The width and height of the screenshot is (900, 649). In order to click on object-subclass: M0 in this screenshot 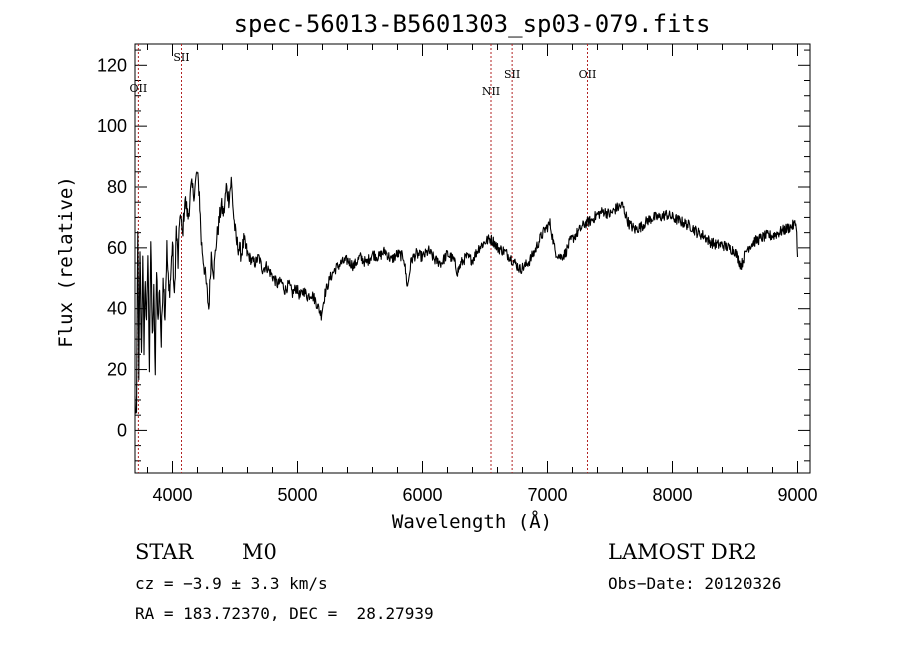, I will do `click(259, 552)`.